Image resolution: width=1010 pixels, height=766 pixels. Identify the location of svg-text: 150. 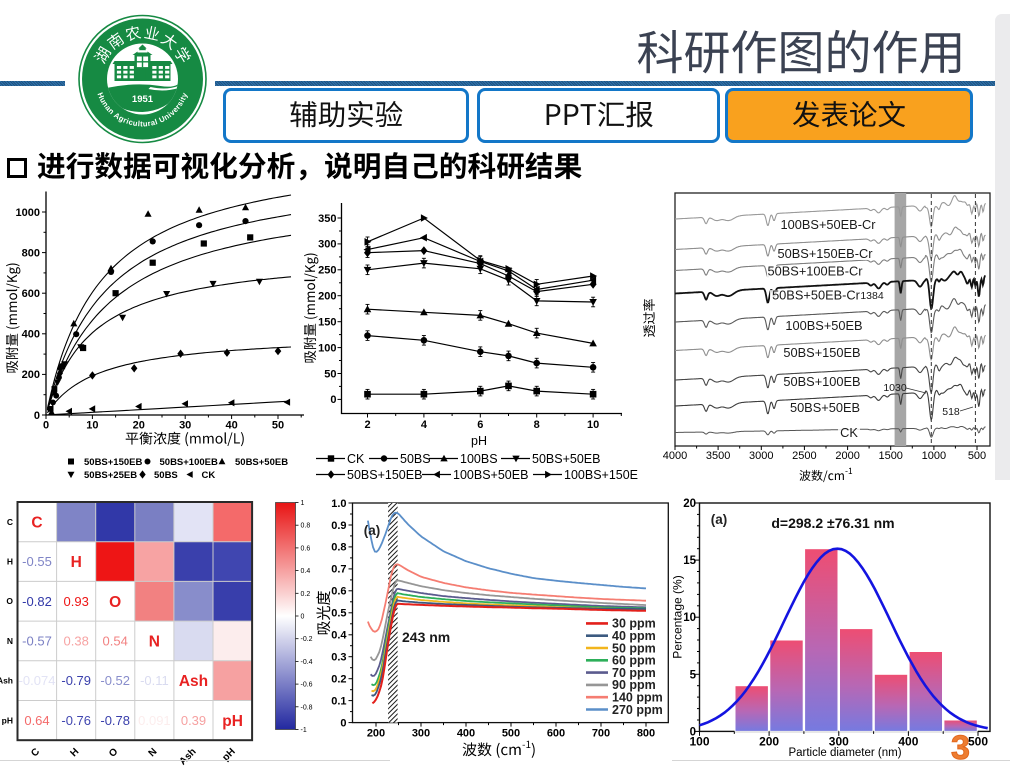
(327, 323).